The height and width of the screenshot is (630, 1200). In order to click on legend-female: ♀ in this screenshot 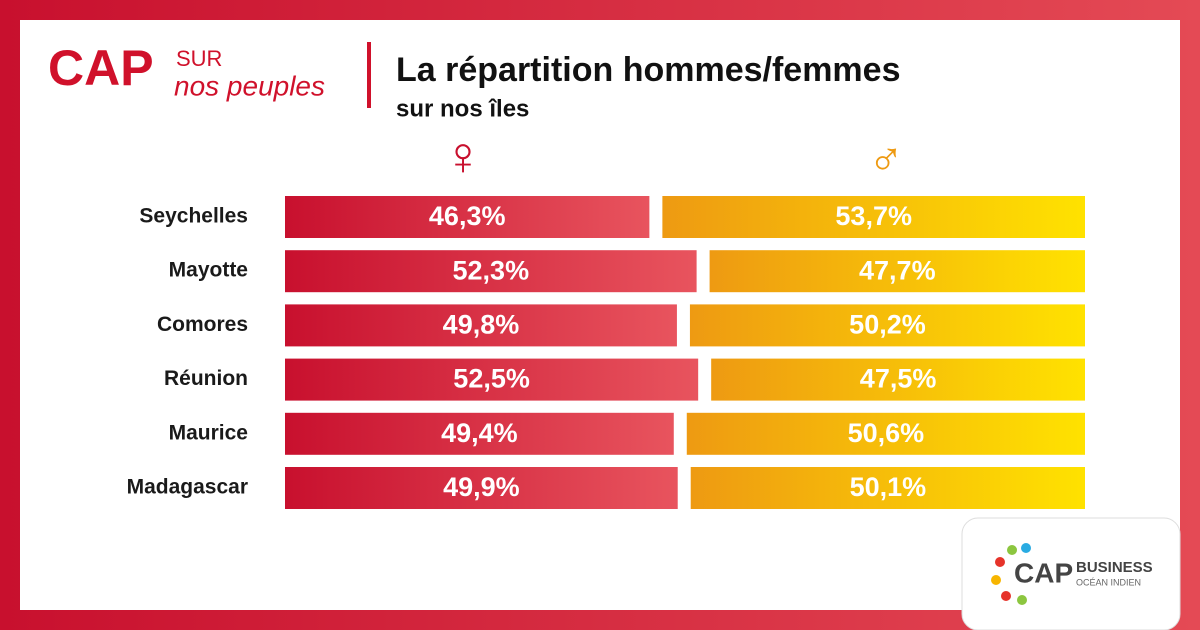, I will do `click(463, 156)`.